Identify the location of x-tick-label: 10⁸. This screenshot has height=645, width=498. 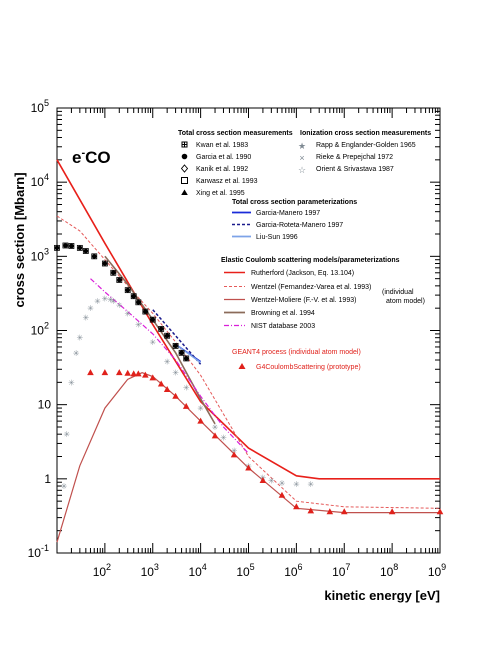
(389, 570).